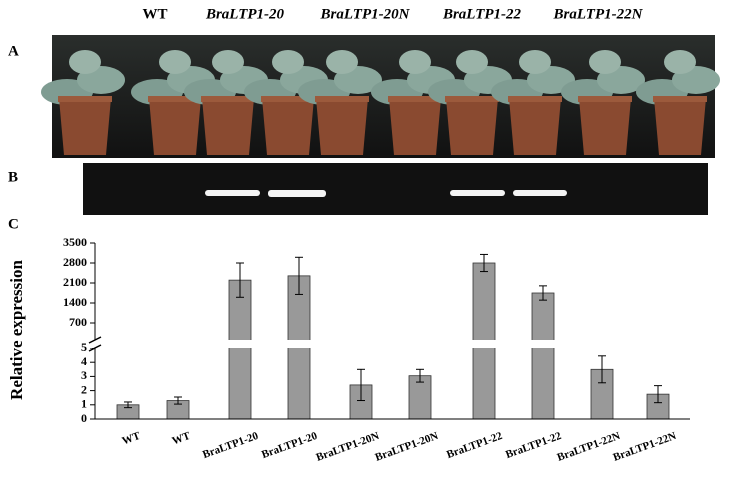 This screenshot has width=745, height=492. What do you see at coordinates (75, 262) in the screenshot?
I see `y-tick-label: 2800` at bounding box center [75, 262].